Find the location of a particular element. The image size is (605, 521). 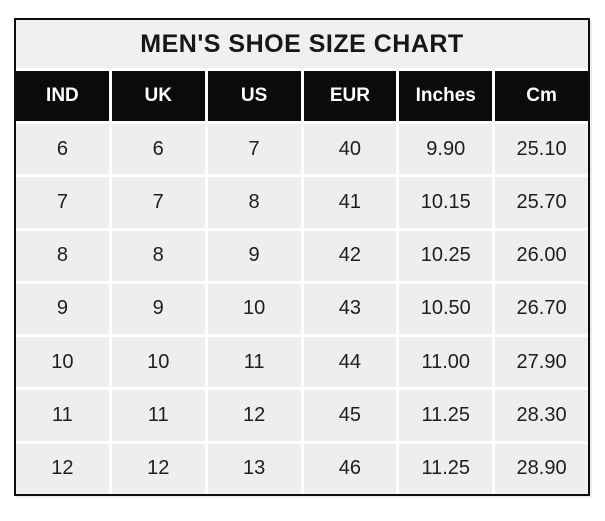

table-cell: 40 is located at coordinates (350, 149).